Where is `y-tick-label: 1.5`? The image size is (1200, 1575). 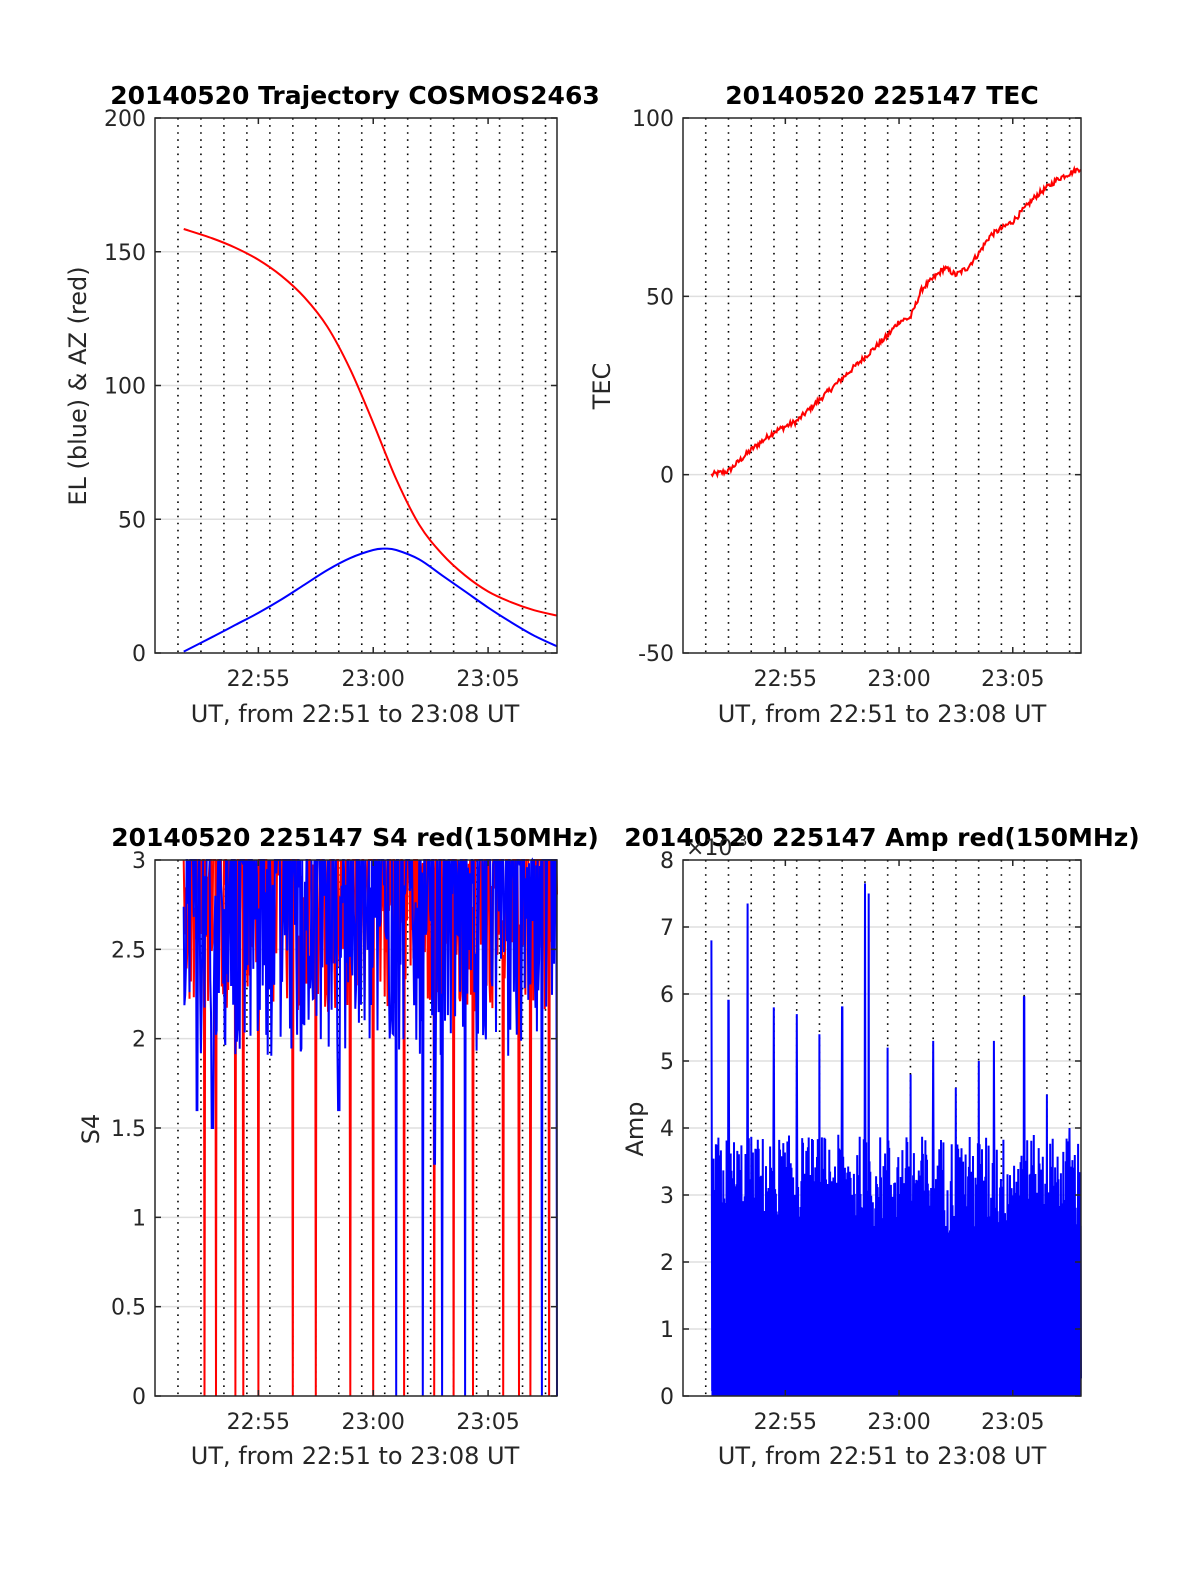
y-tick-label: 1.5 is located at coordinates (128, 1129).